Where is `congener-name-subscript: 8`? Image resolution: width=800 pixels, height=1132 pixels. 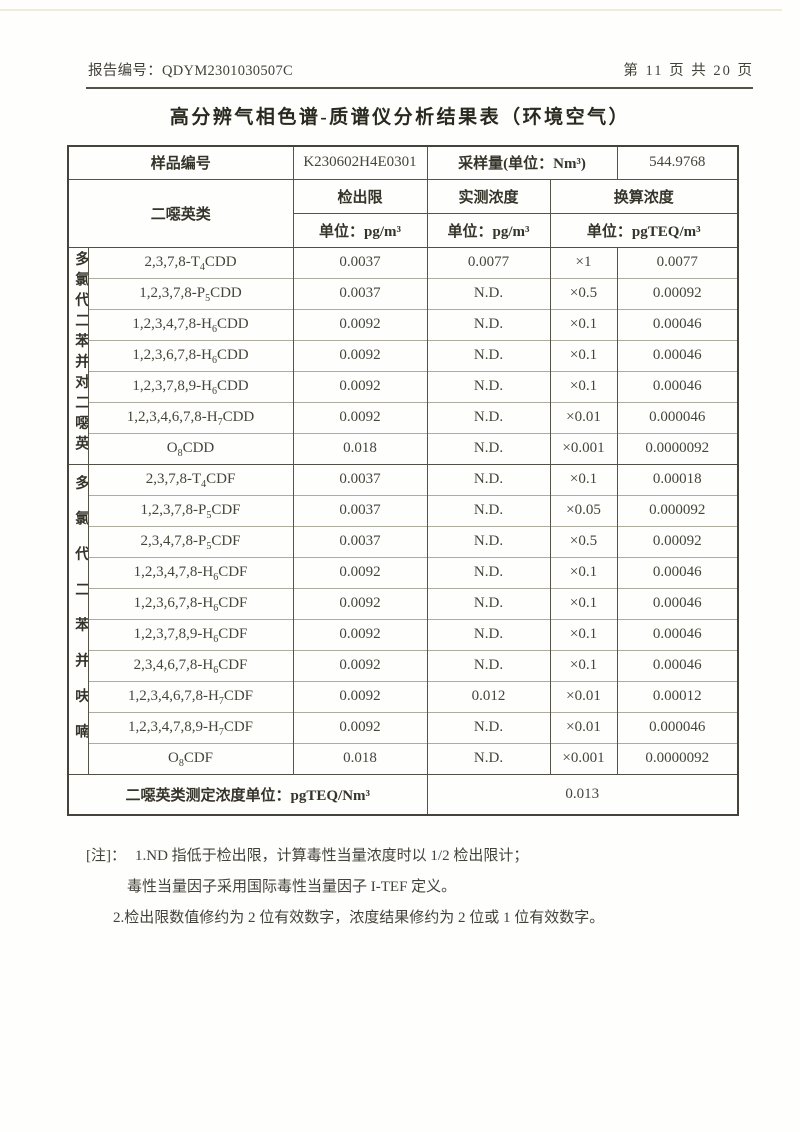 congener-name-subscript: 8 is located at coordinates (181, 763).